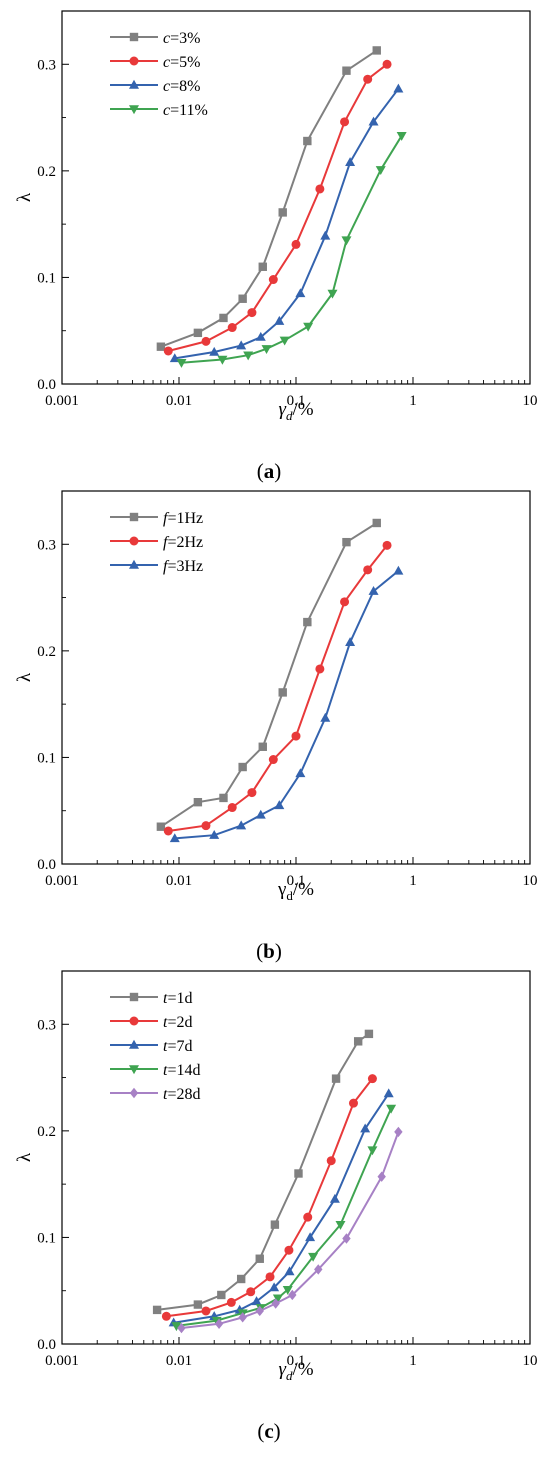 This screenshot has width=550, height=1457. Describe the element at coordinates (181, 86) in the screenshot. I see `legend-label: c=8%` at that location.